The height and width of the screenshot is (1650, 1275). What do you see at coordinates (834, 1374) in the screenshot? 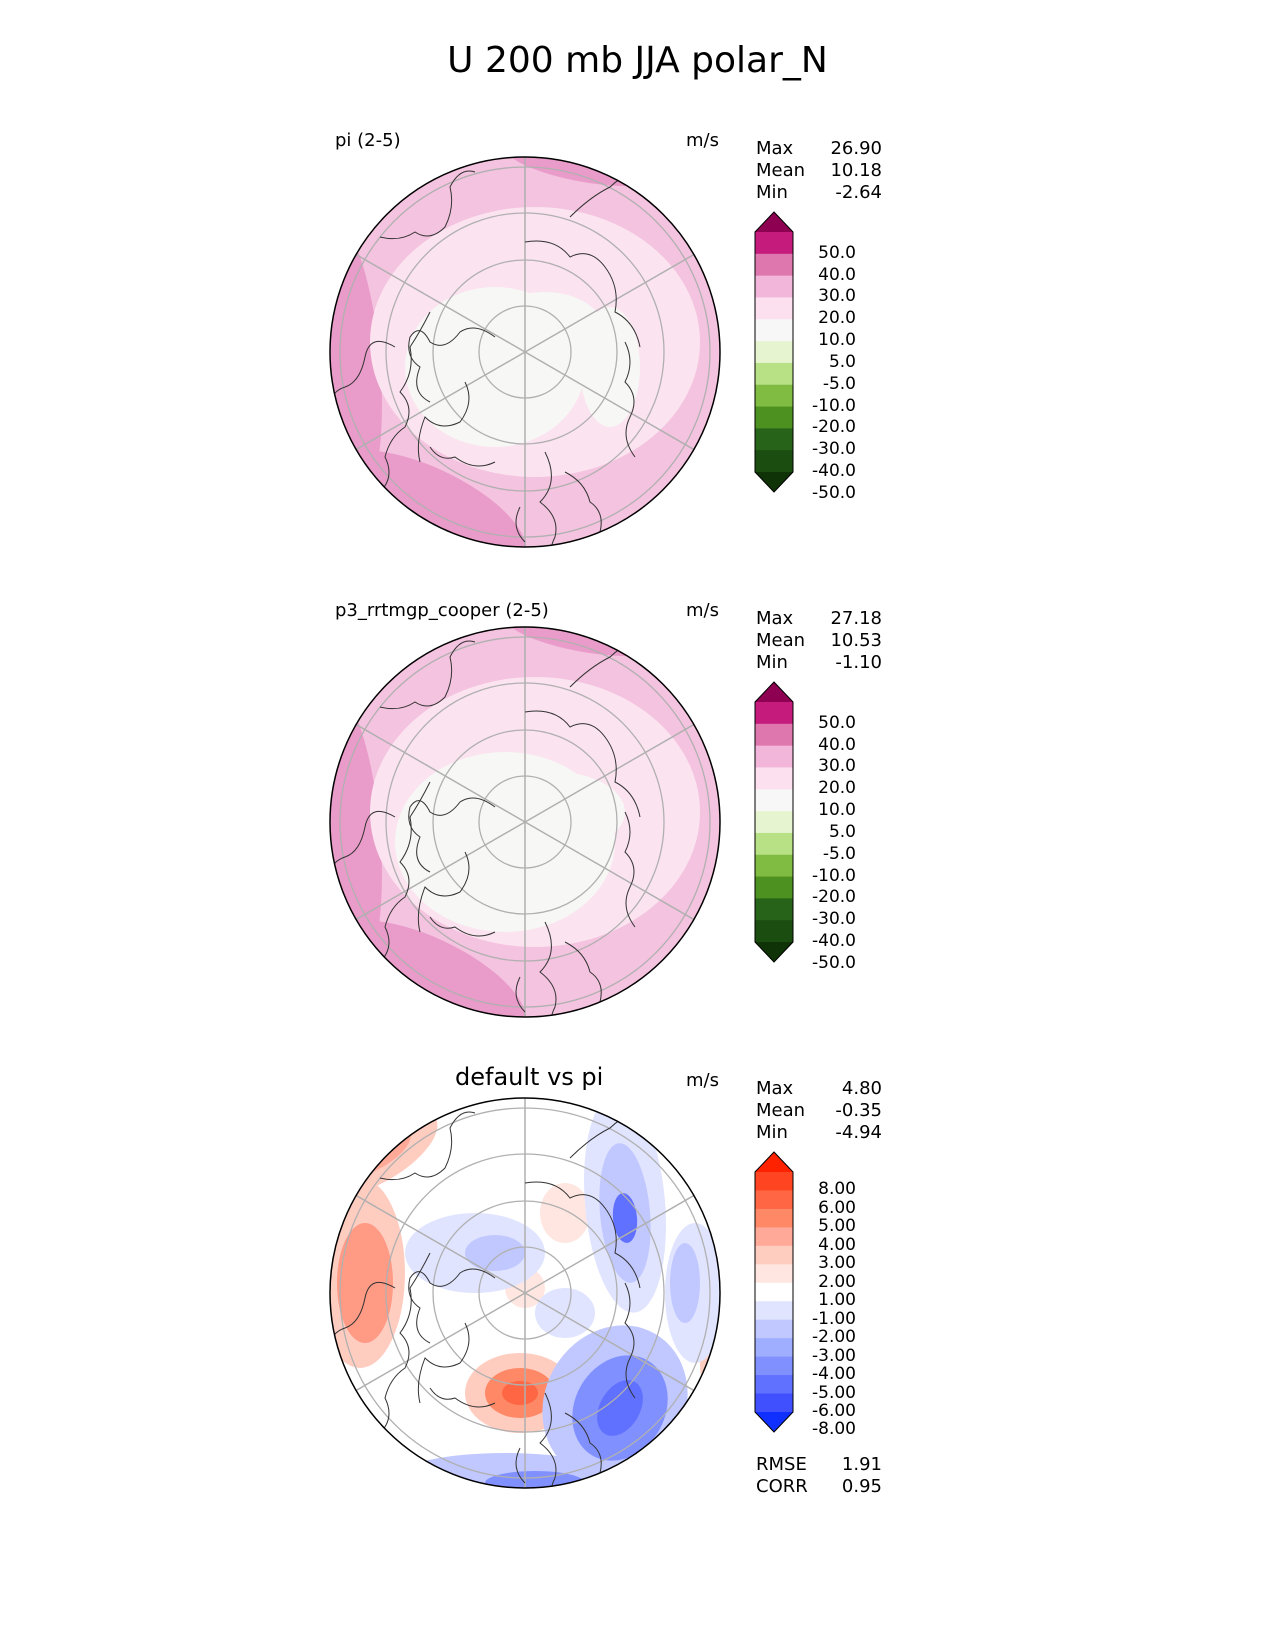
I see `colorbar-tick-label: -4.00` at bounding box center [834, 1374].